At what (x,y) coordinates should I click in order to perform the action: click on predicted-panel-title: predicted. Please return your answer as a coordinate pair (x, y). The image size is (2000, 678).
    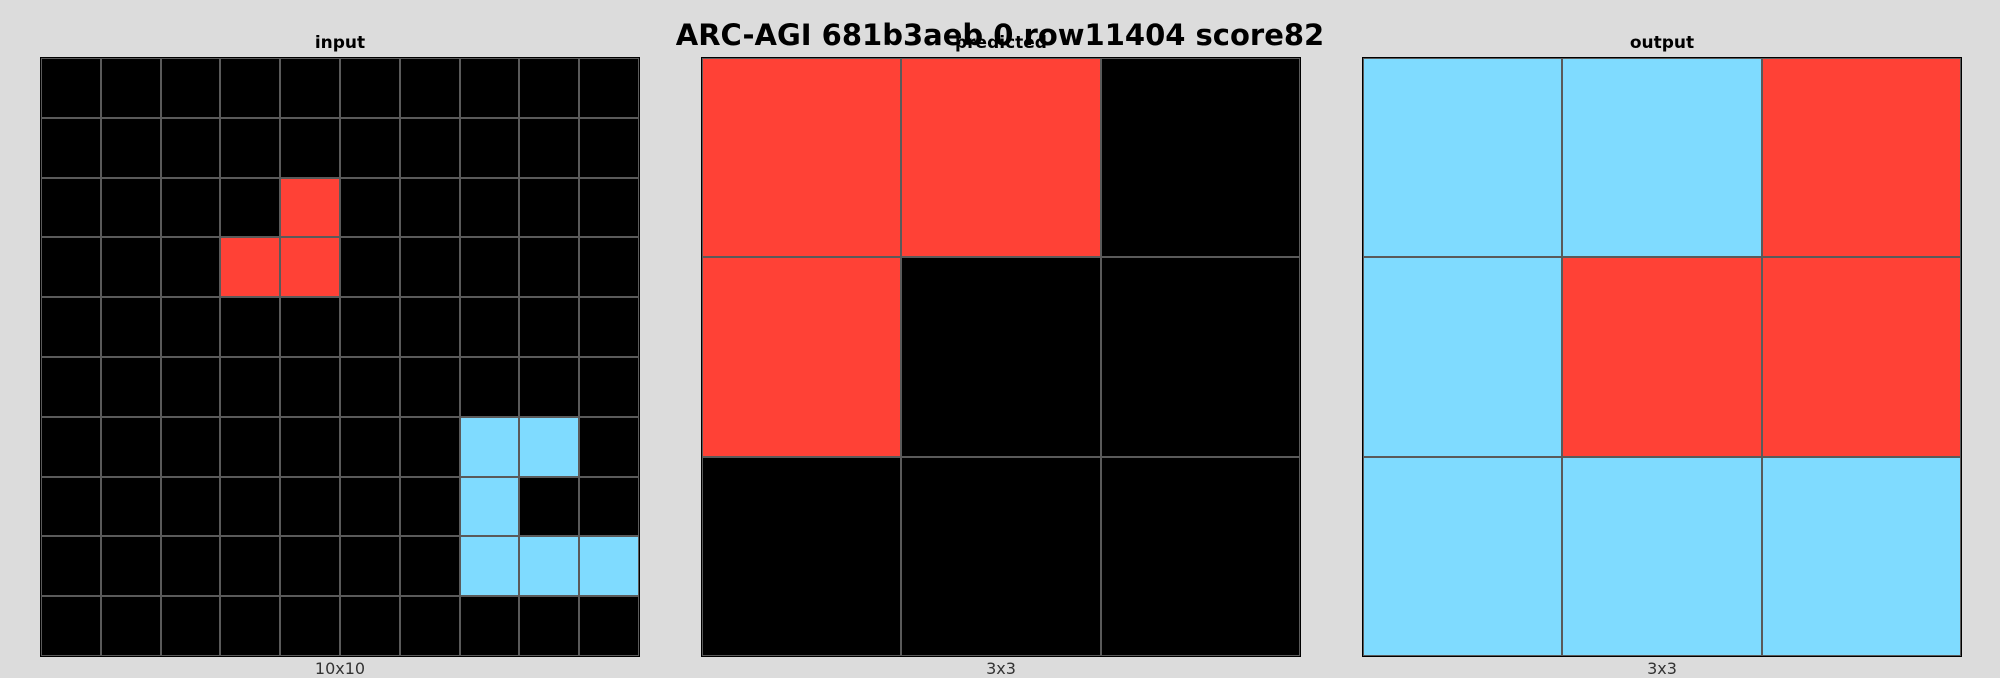
    Looking at the image, I should click on (1001, 43).